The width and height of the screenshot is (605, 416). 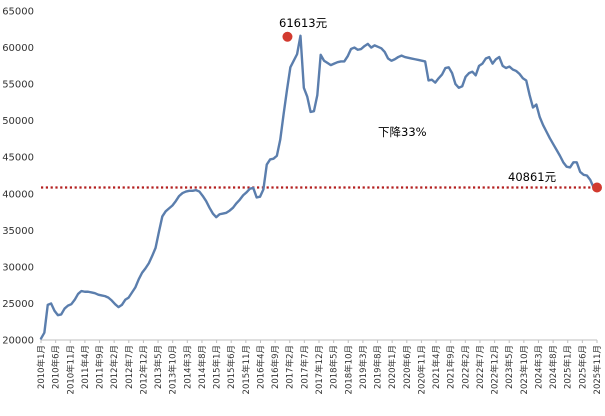 What do you see at coordinates (18, 267) in the screenshot?
I see `y-tick-label: 30000` at bounding box center [18, 267].